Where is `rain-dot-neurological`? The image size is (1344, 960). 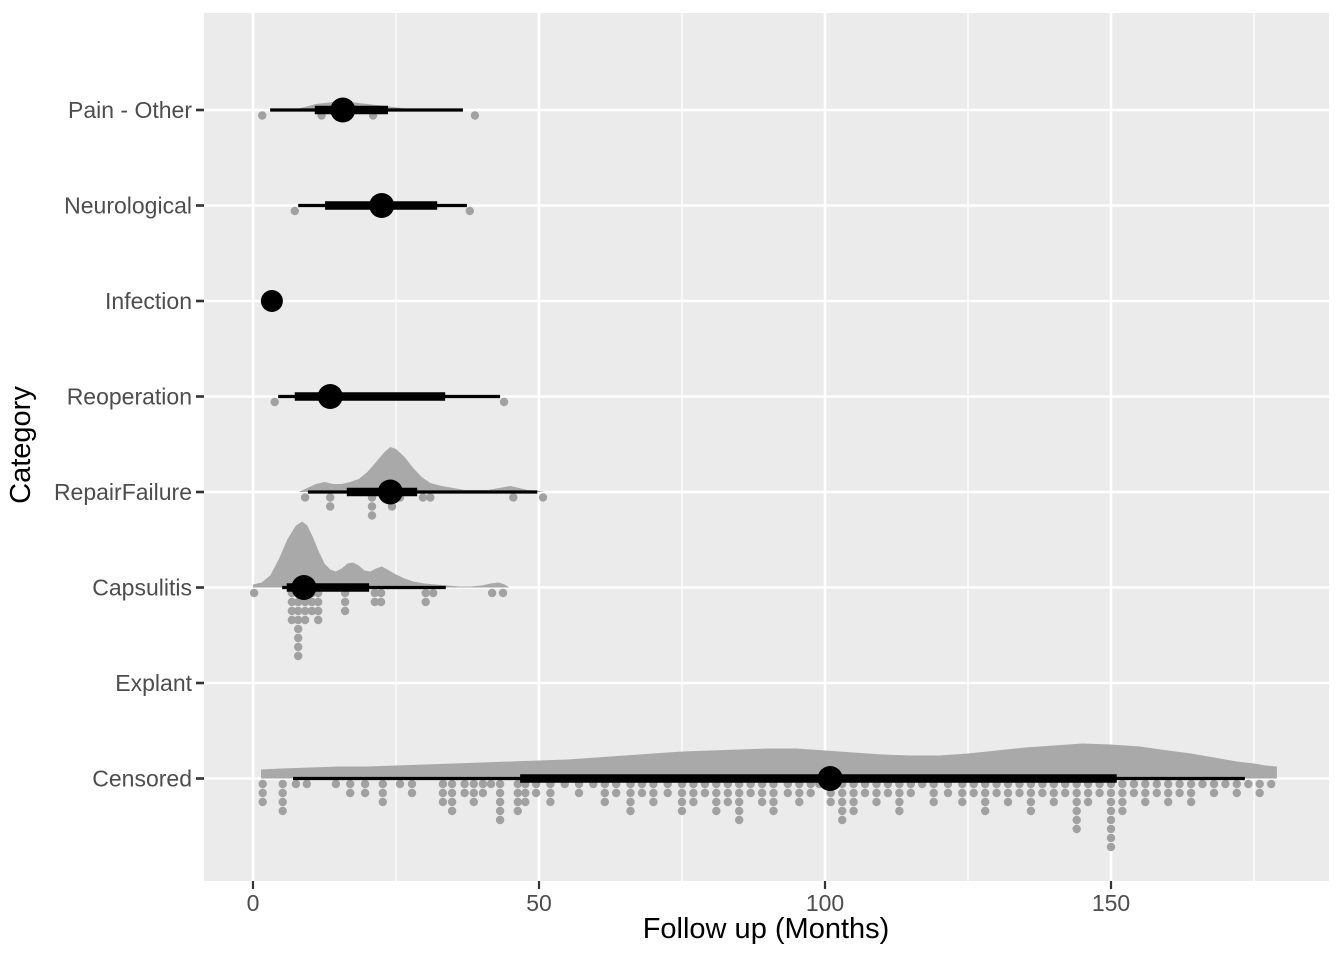
rain-dot-neurological is located at coordinates (469, 211).